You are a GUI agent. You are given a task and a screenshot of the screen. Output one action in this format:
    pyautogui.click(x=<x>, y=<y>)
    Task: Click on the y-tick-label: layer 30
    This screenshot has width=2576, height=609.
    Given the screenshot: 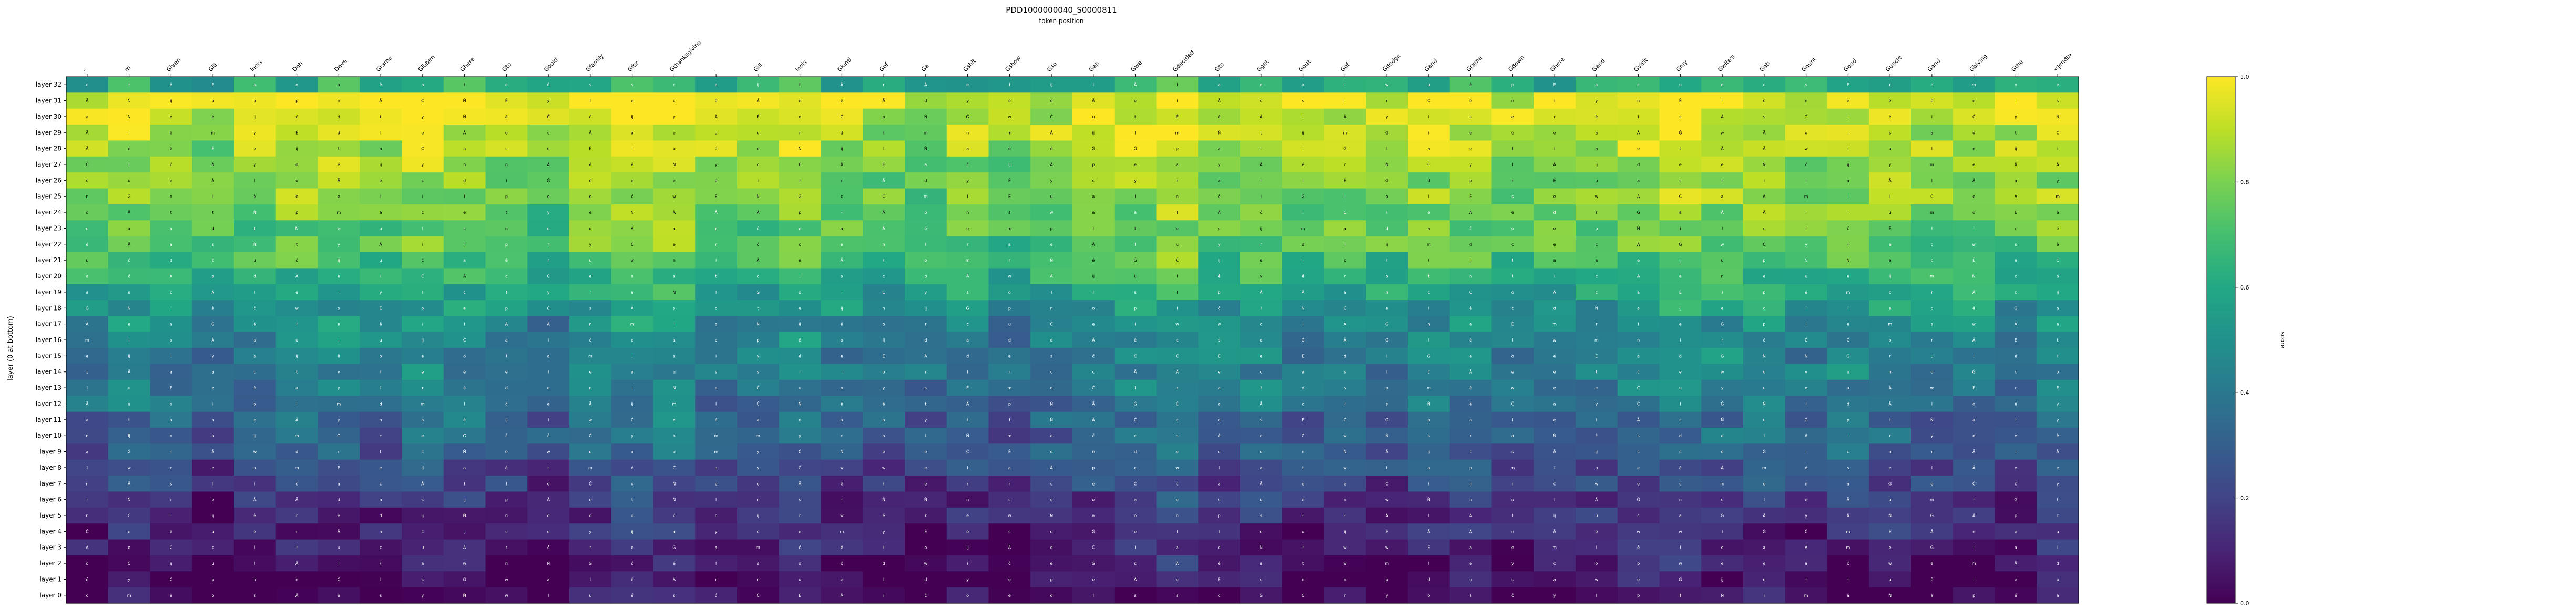 What is the action you would take?
    pyautogui.click(x=49, y=116)
    